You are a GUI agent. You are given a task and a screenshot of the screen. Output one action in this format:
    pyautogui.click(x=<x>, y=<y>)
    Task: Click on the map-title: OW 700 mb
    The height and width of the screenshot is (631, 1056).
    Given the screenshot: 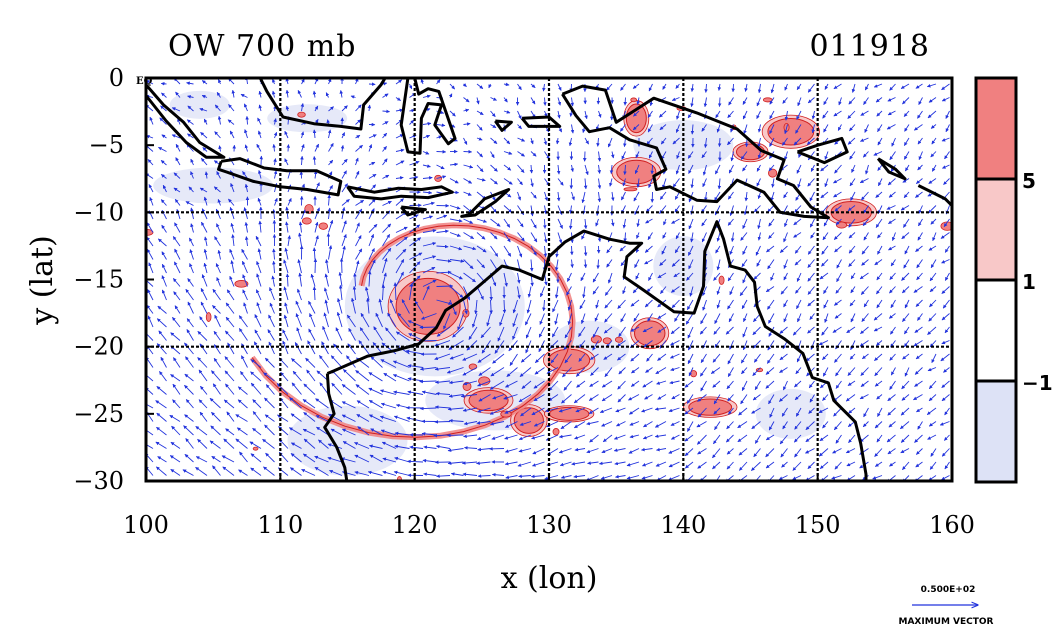 What is the action you would take?
    pyautogui.click(x=262, y=46)
    